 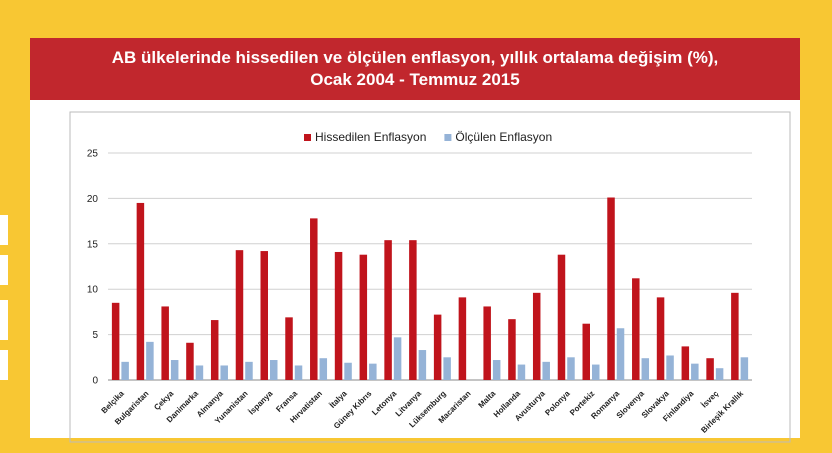 I want to click on y-tick-label: 25, so click(x=93, y=154).